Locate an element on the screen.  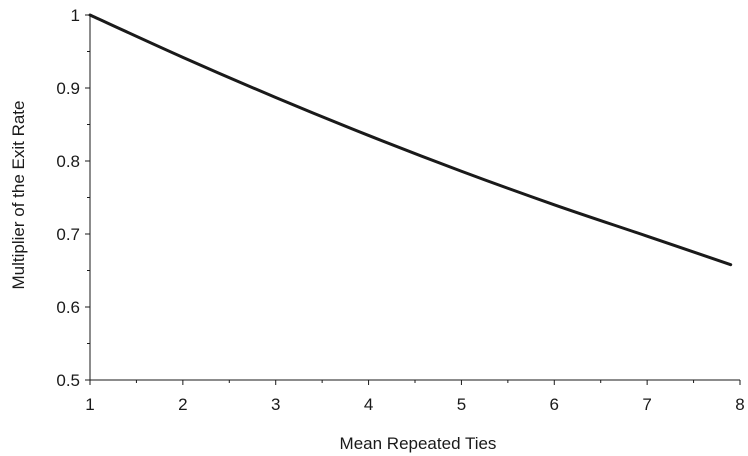
y-tick-label-0.7: 0.7 is located at coordinates (68, 234).